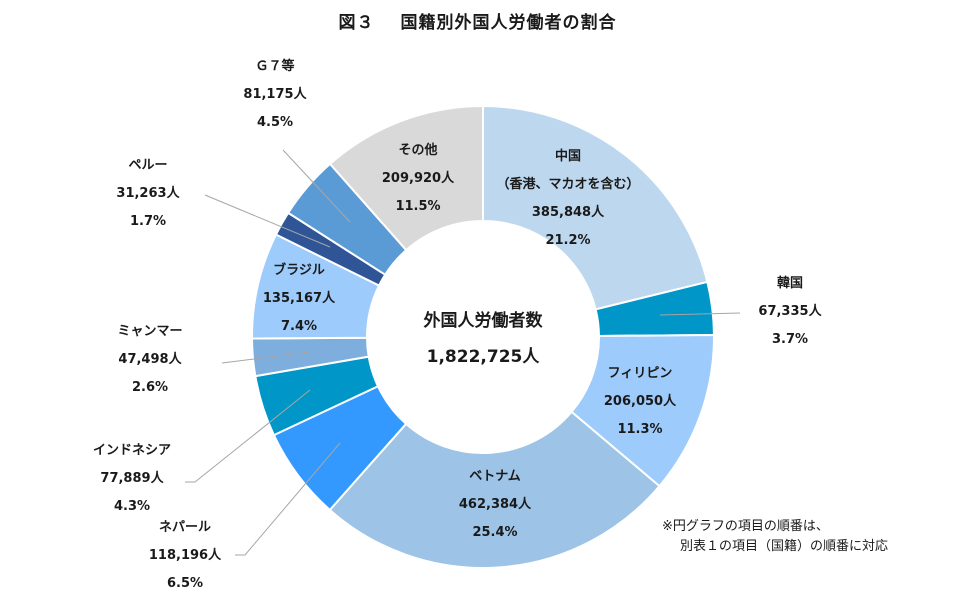 This screenshot has width=955, height=616. I want to click on center-total-value: 1,822,725人, so click(484, 357).